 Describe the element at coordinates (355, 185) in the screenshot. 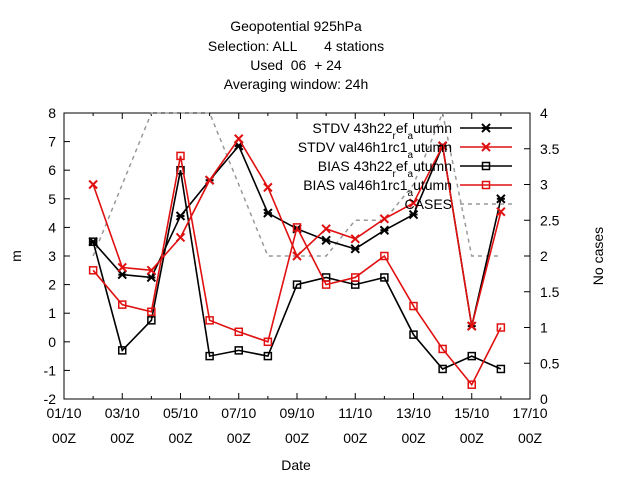

I see `legend-label-part: BIAS val46h1rc1` at that location.